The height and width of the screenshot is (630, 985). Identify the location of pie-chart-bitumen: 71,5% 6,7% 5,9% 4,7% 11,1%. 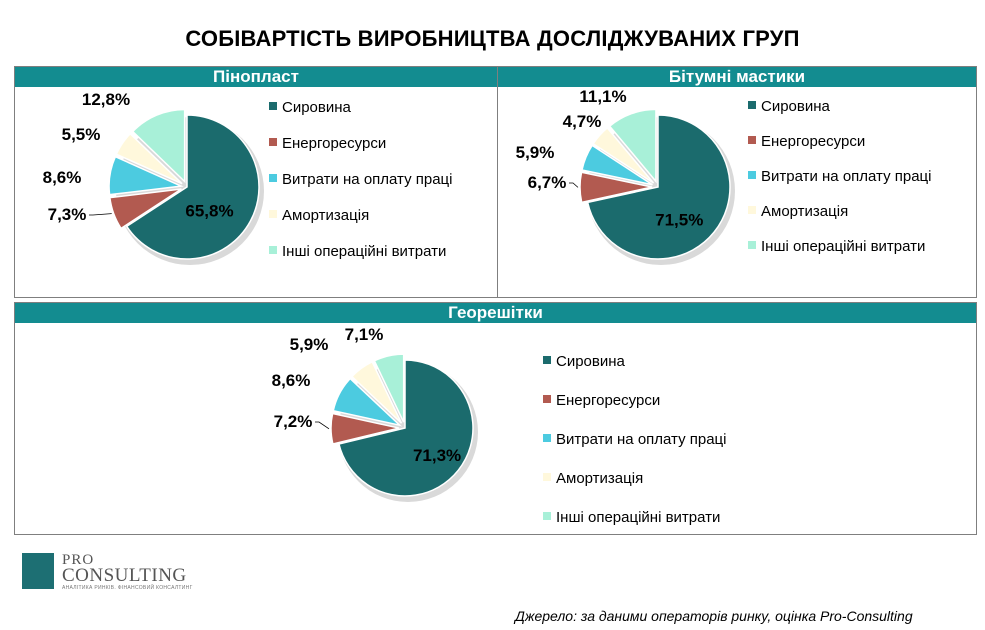
(625, 176).